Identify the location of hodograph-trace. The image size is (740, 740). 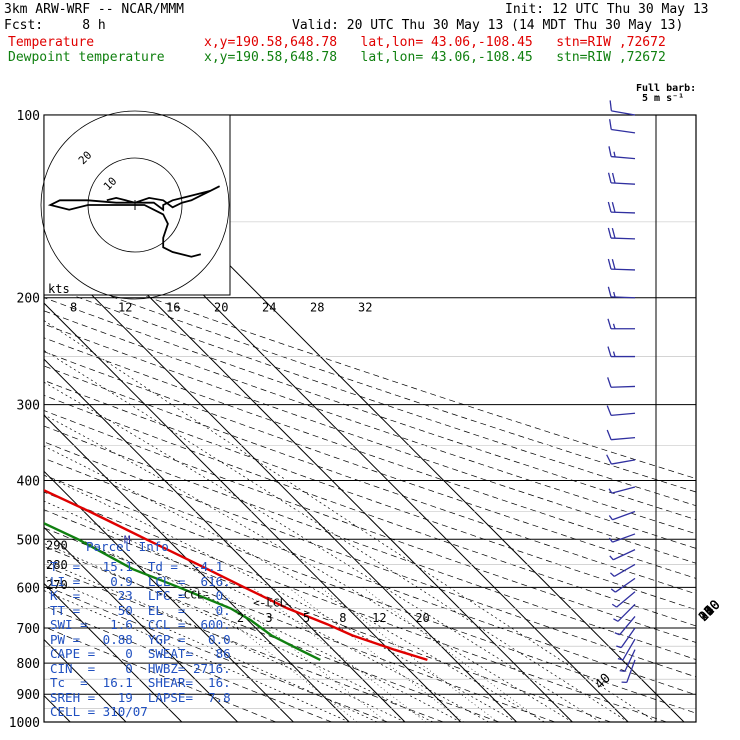
(134, 221).